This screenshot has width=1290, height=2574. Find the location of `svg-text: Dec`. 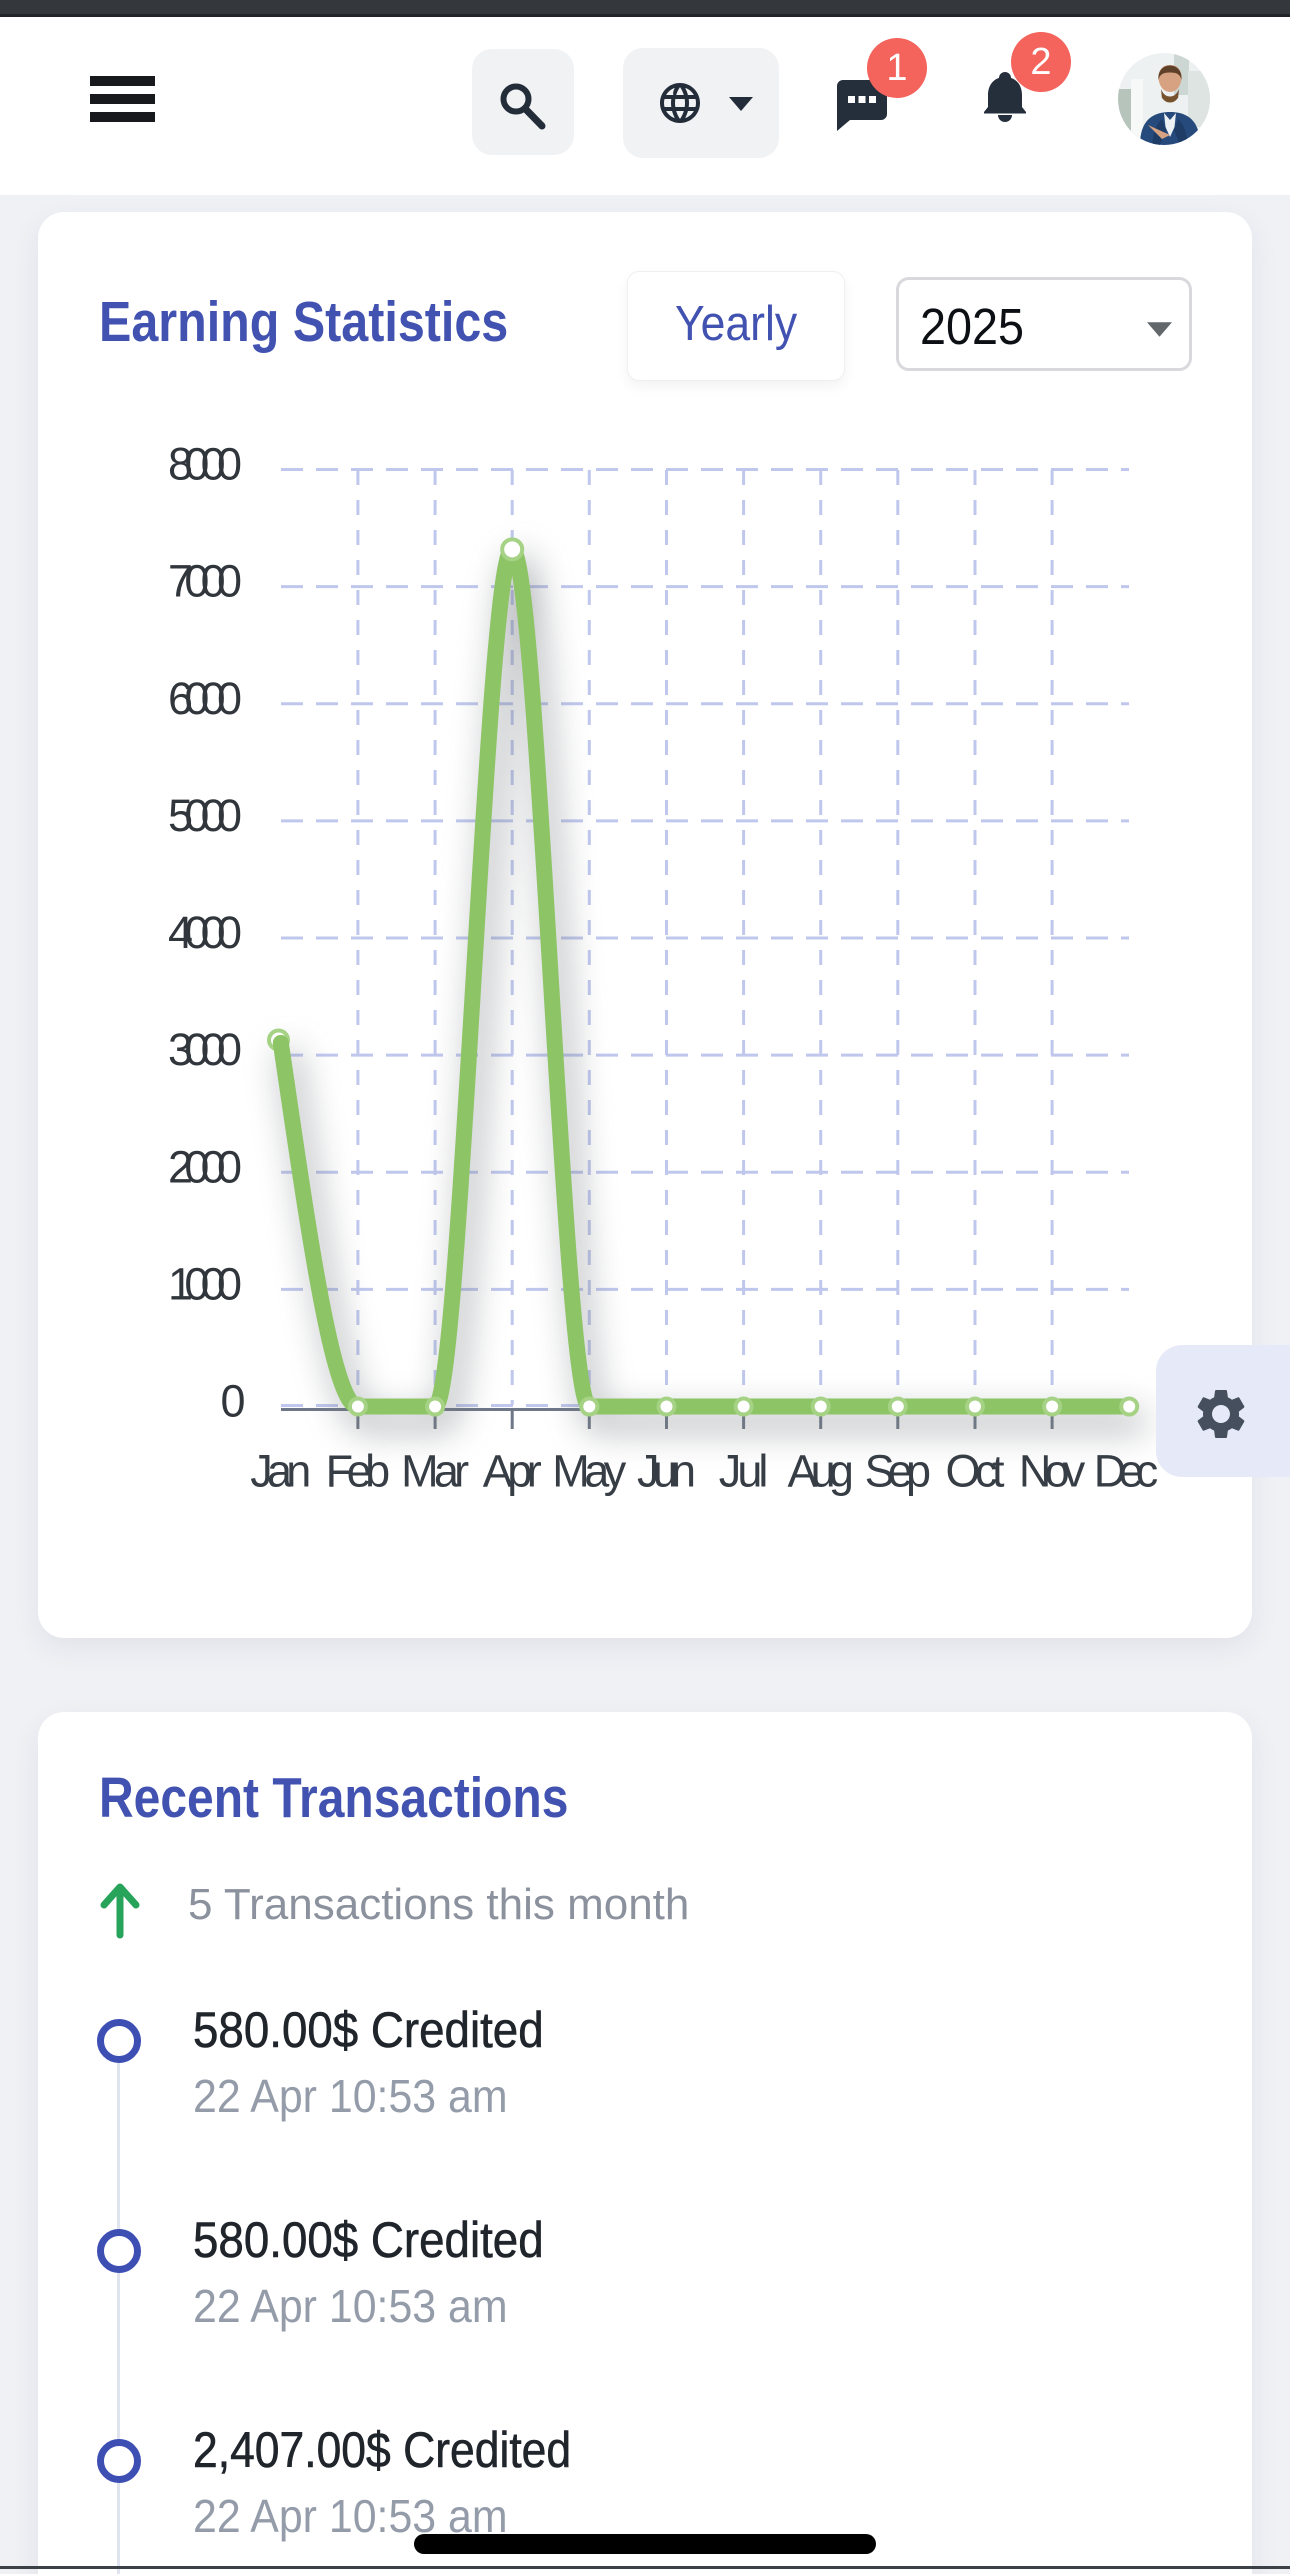

svg-text: Dec is located at coordinates (1126, 1471).